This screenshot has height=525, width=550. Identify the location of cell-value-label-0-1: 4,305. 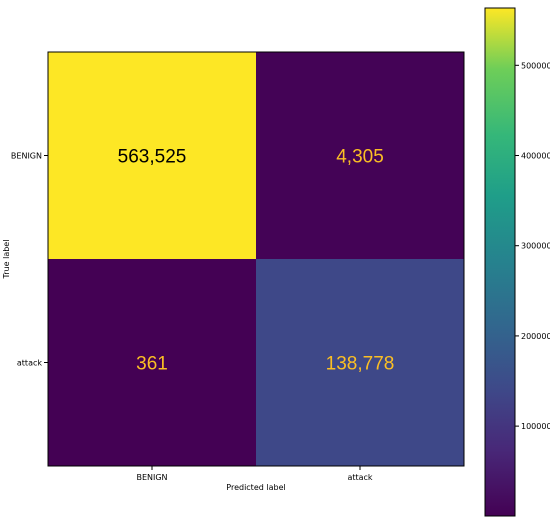
(360, 157).